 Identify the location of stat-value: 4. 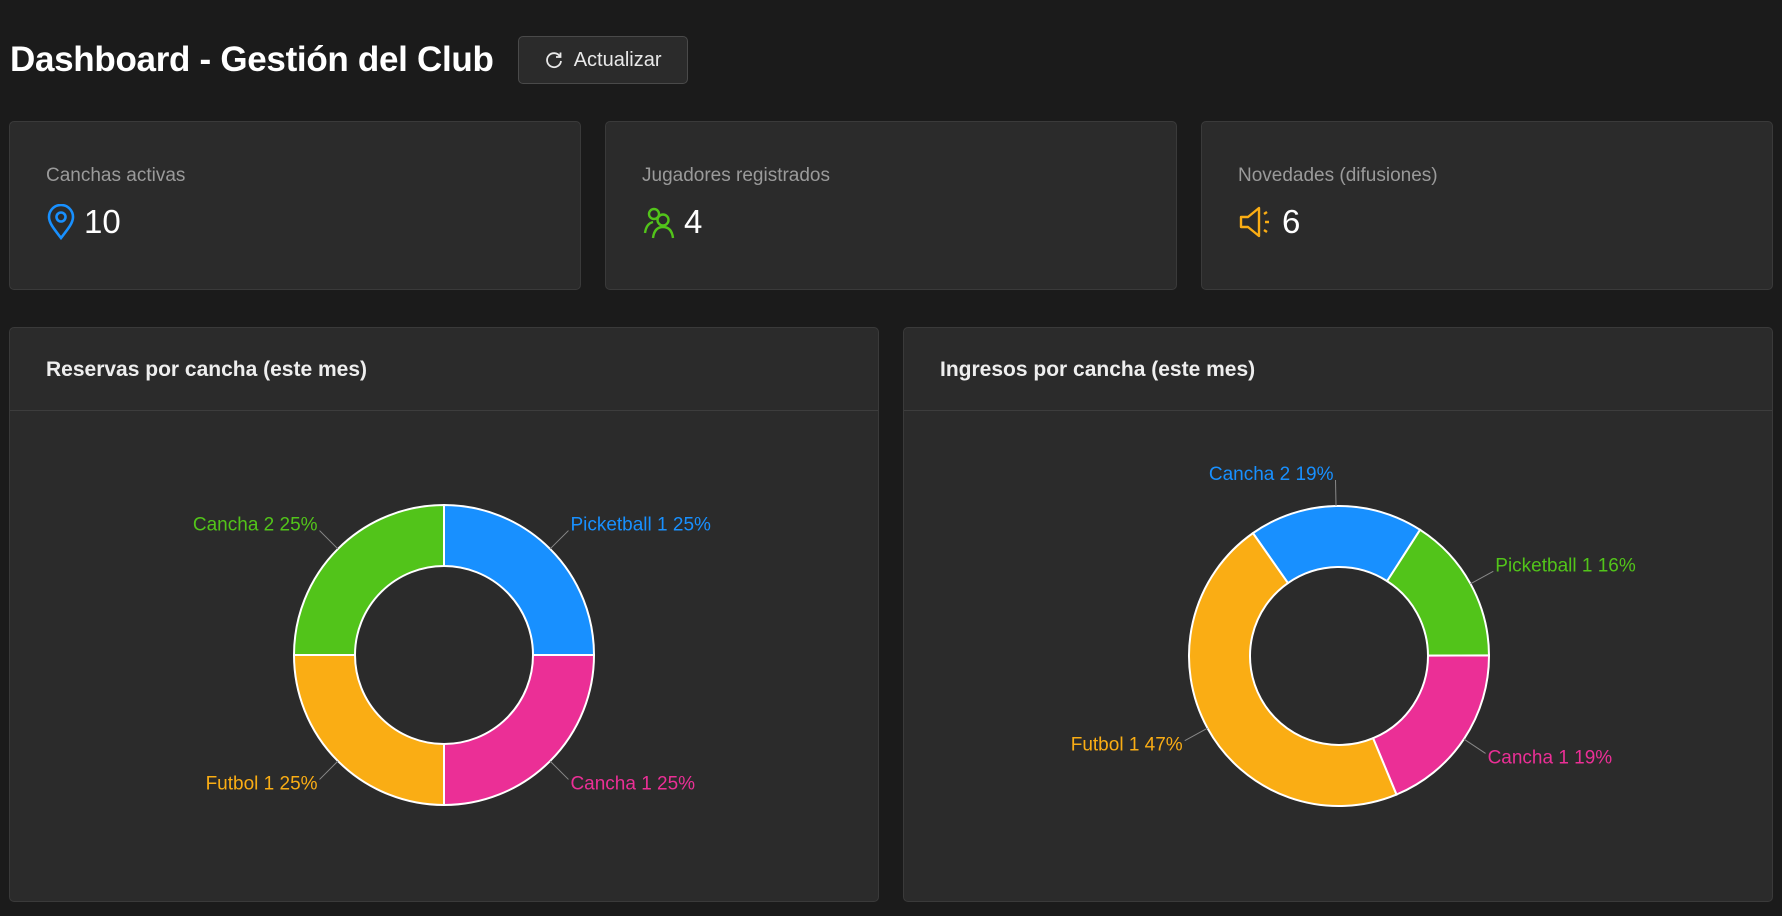
(693, 221).